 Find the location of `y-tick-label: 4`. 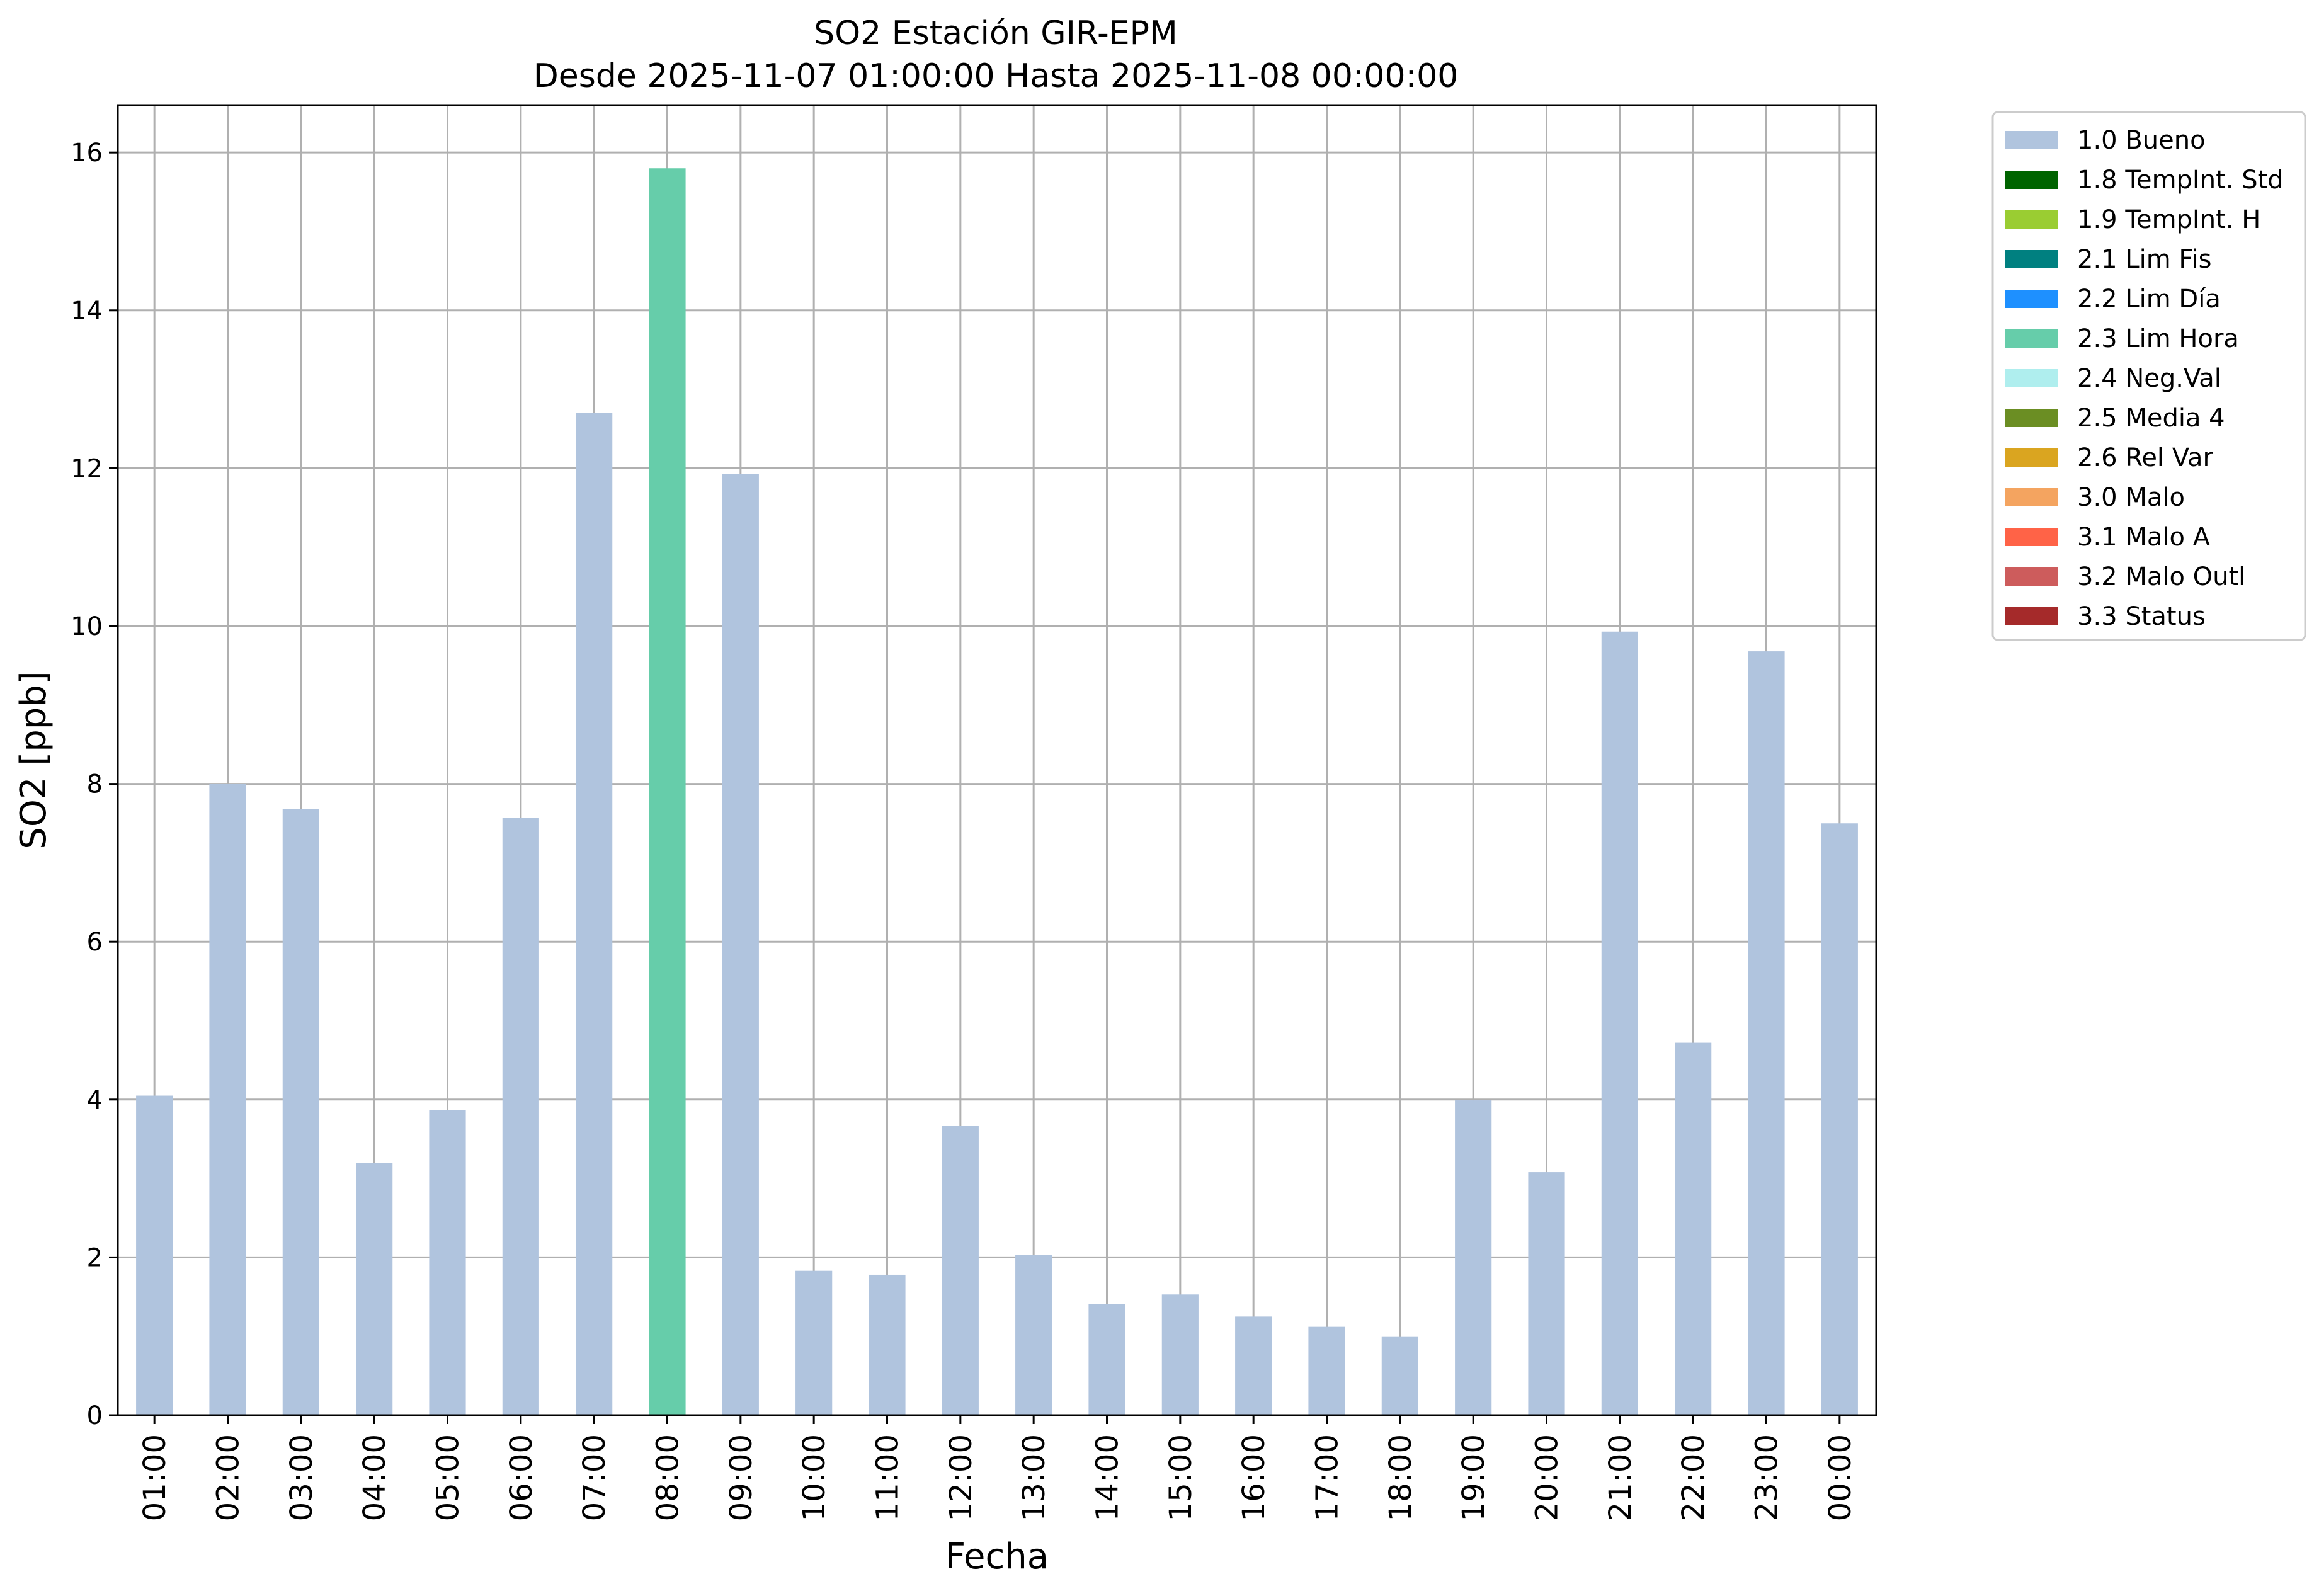

y-tick-label: 4 is located at coordinates (95, 1100).